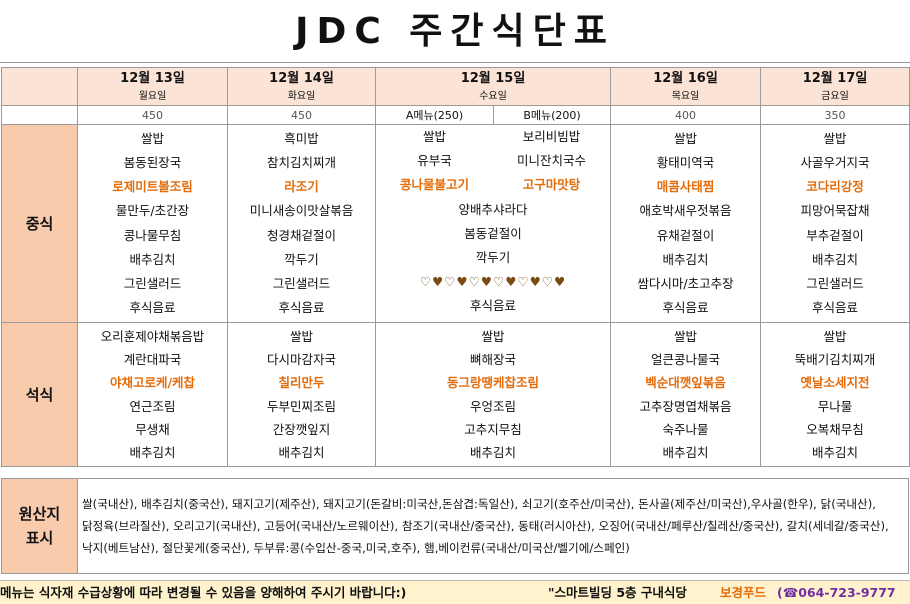  I want to click on day-header-tue: 12월 14일 화요일, so click(301, 86).